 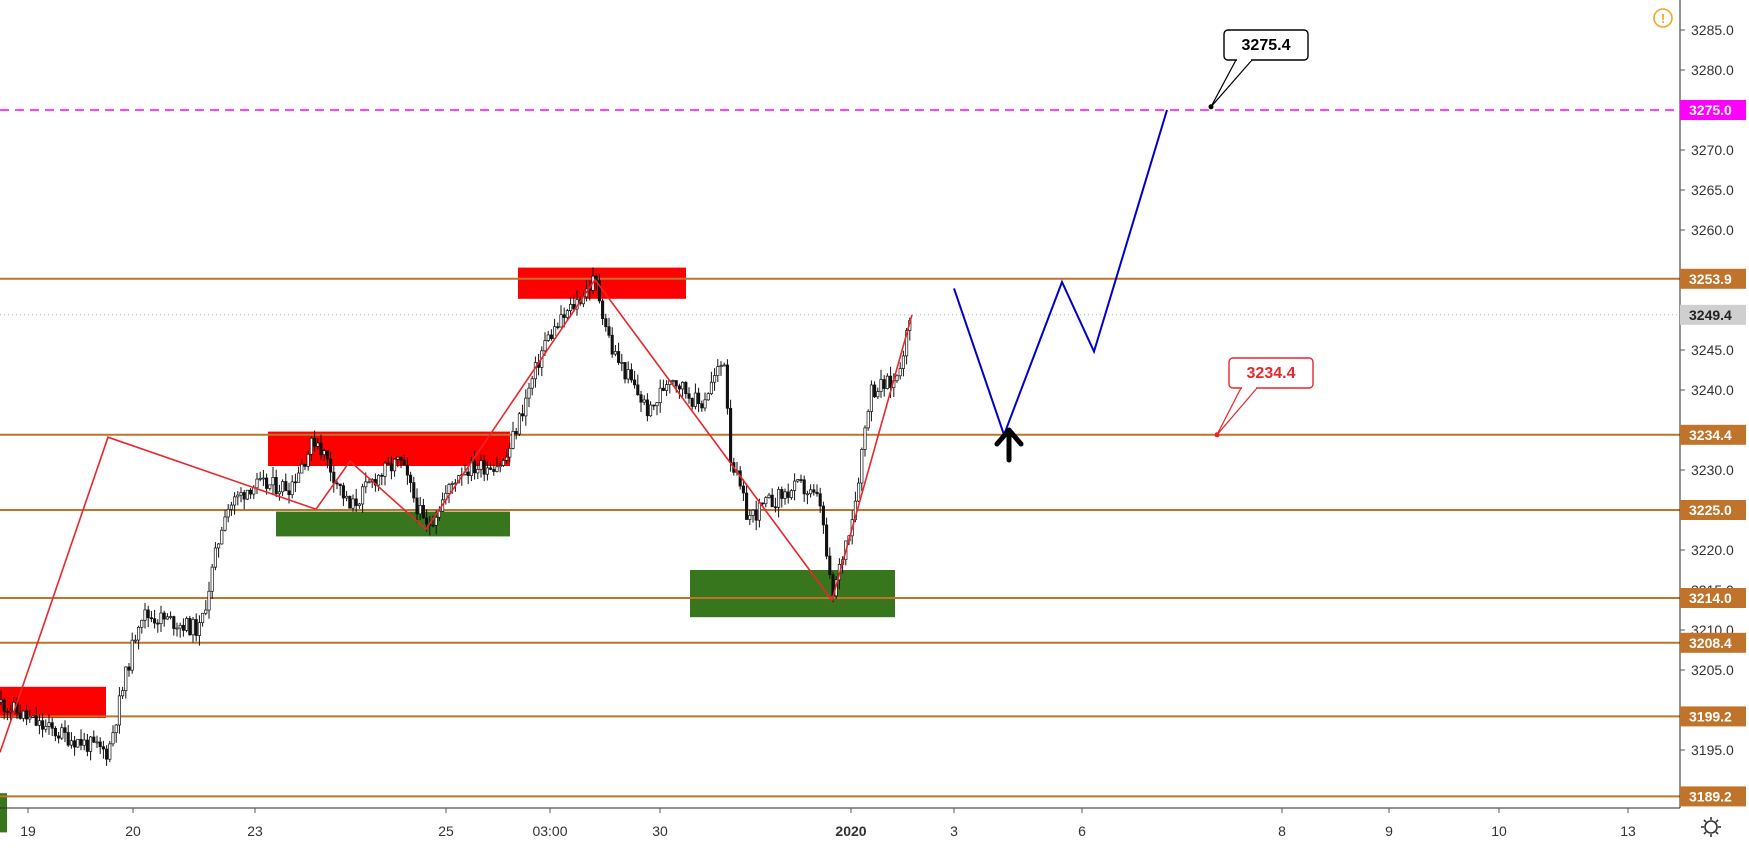 I want to click on icons-layer: !, so click(x=1687, y=422).